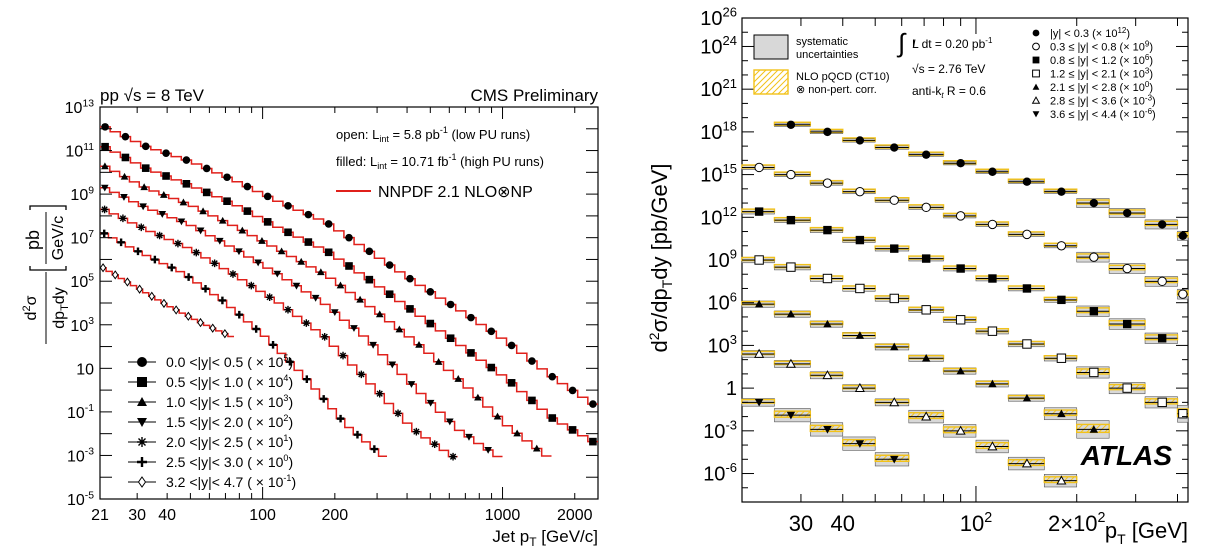 The width and height of the screenshot is (1215, 551). I want to click on atlas-legend-syst-box, so click(771, 47).